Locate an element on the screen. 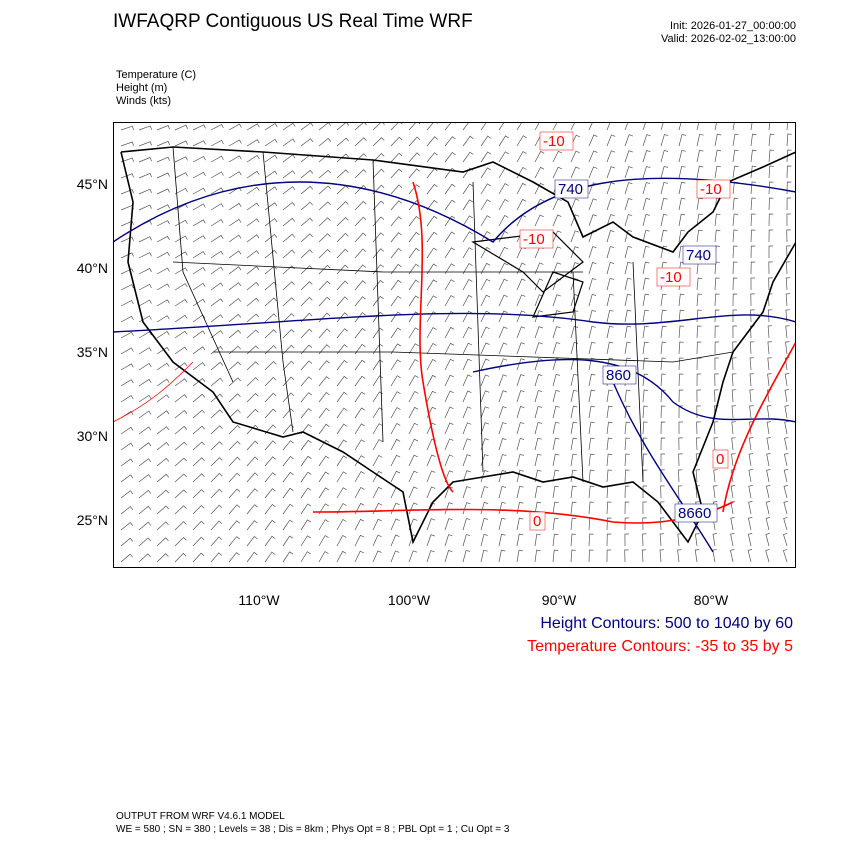 The height and width of the screenshot is (850, 850). temperature-contour-label-box is located at coordinates (537, 521).